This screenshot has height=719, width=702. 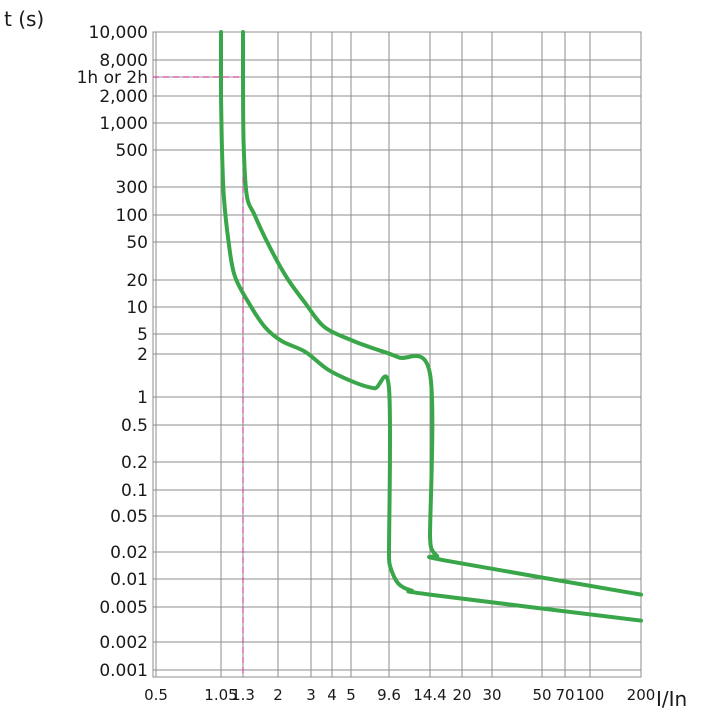 I want to click on x-tick-label-6: 5, so click(x=351, y=695).